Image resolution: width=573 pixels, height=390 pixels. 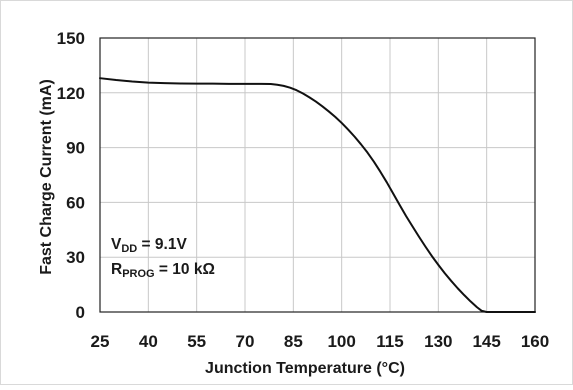 I want to click on y-tick-label: 150, so click(x=71, y=38).